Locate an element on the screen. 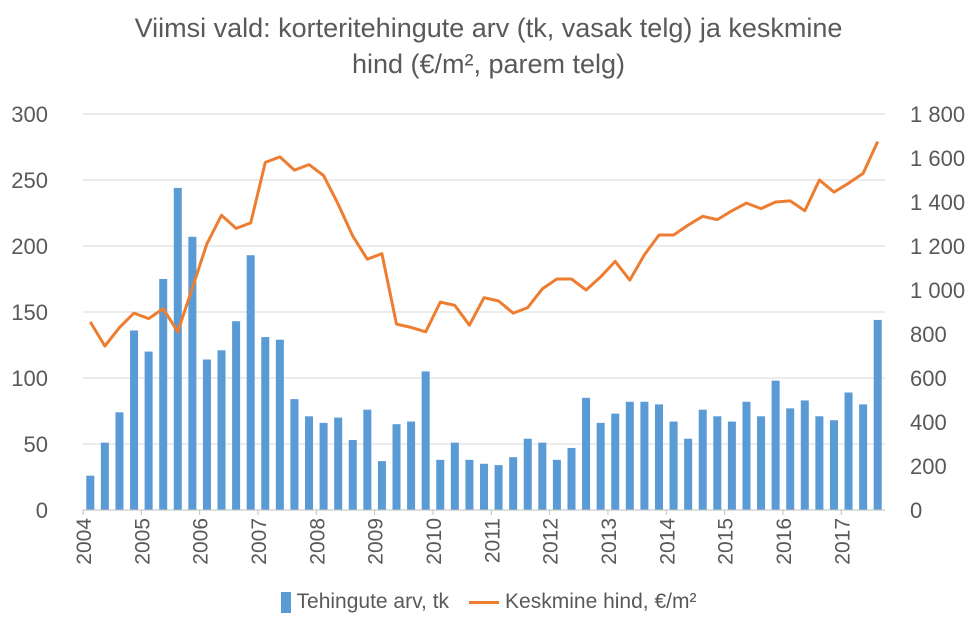  y-left-tick-label: 0 is located at coordinates (42, 510).